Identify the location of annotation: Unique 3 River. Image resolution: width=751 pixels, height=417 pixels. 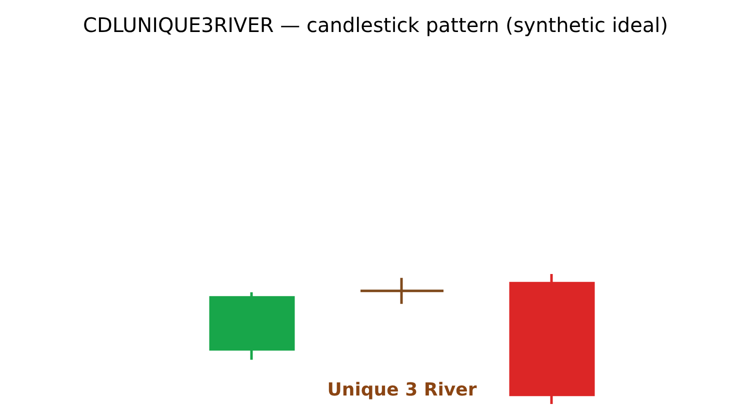
(402, 390).